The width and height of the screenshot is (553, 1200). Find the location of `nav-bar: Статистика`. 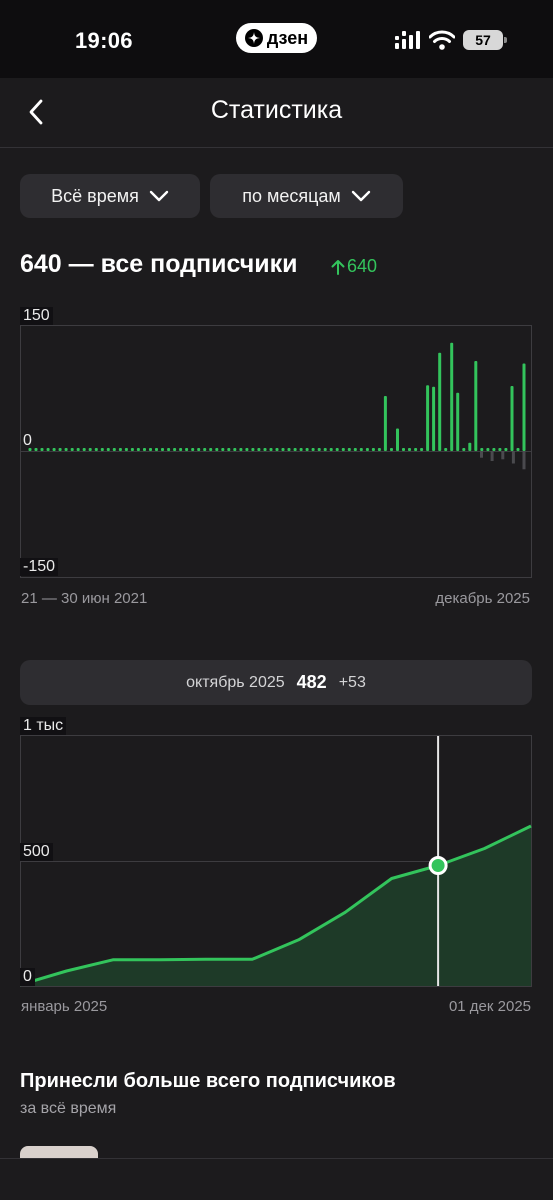

nav-bar: Статистика is located at coordinates (276, 113).